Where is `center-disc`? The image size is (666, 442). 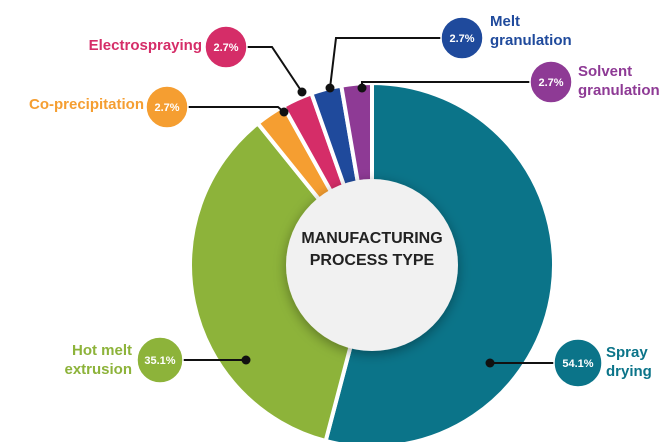 center-disc is located at coordinates (372, 265).